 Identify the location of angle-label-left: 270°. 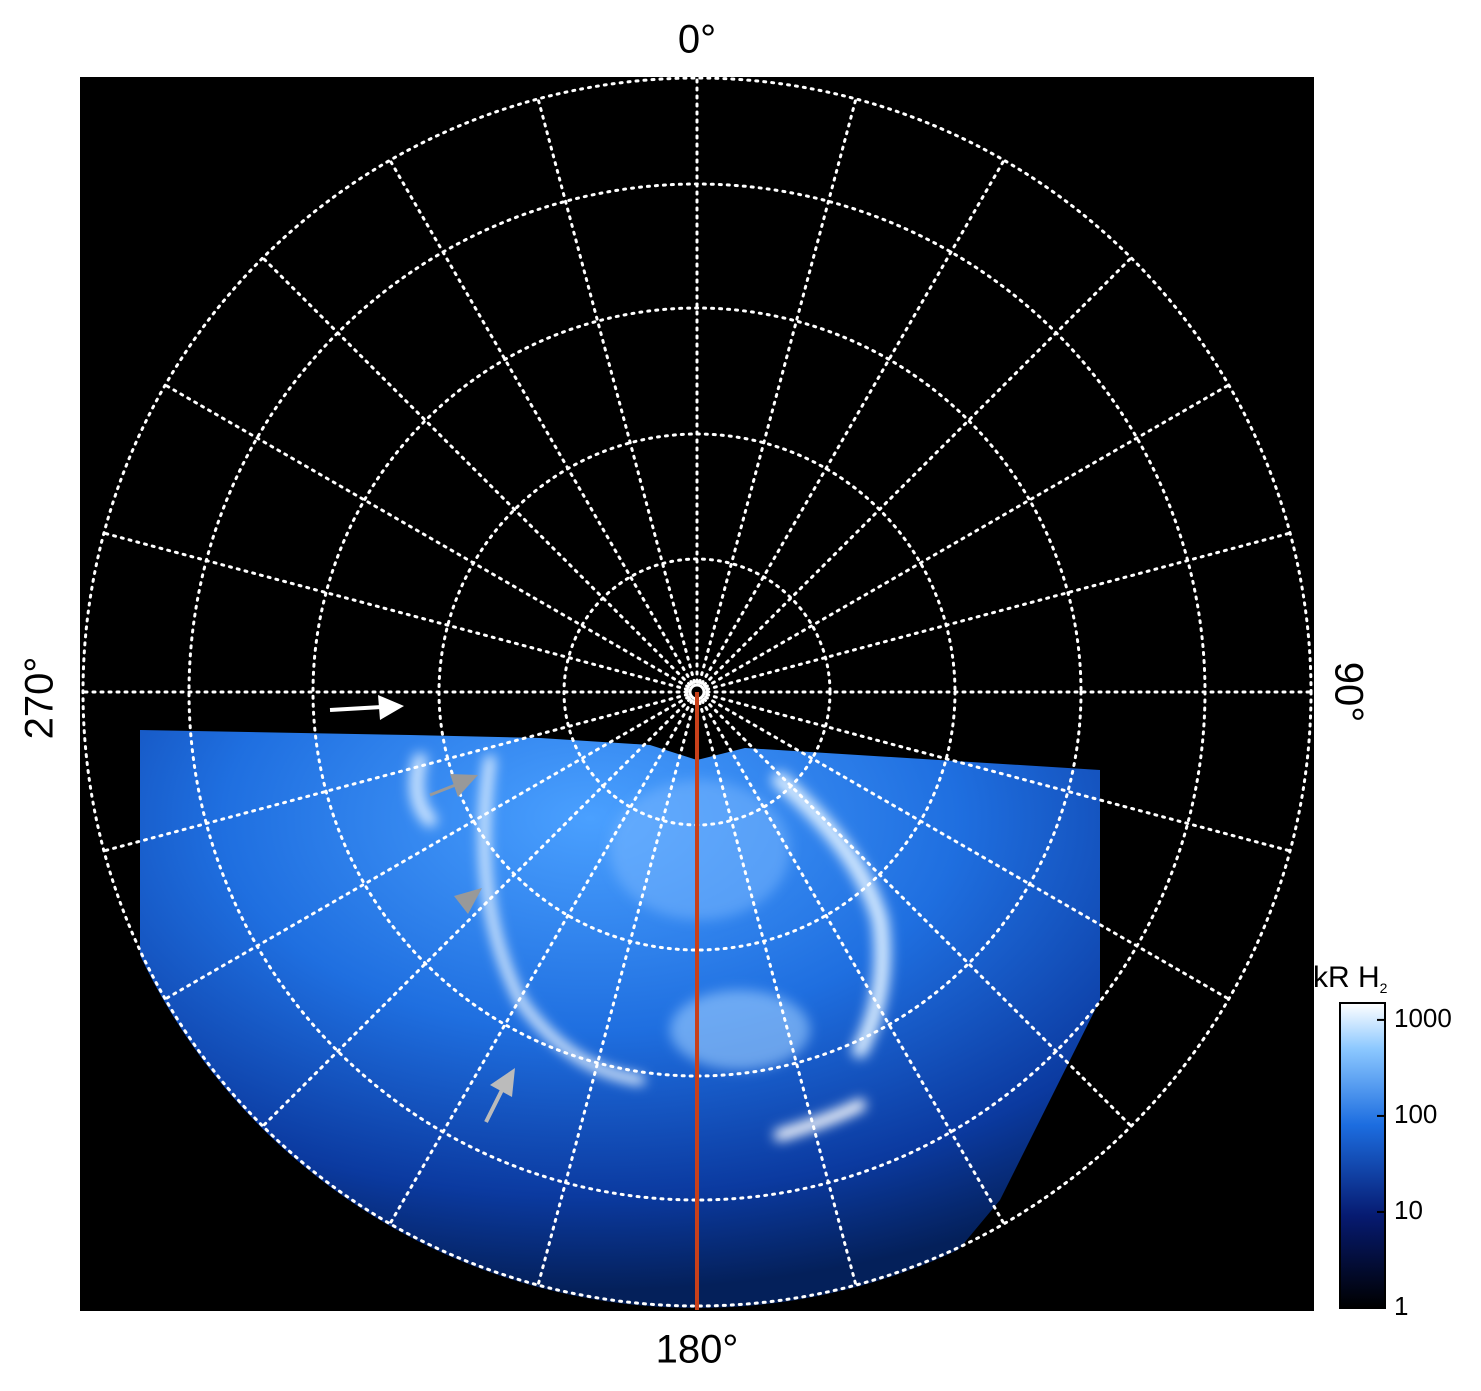
(40, 698).